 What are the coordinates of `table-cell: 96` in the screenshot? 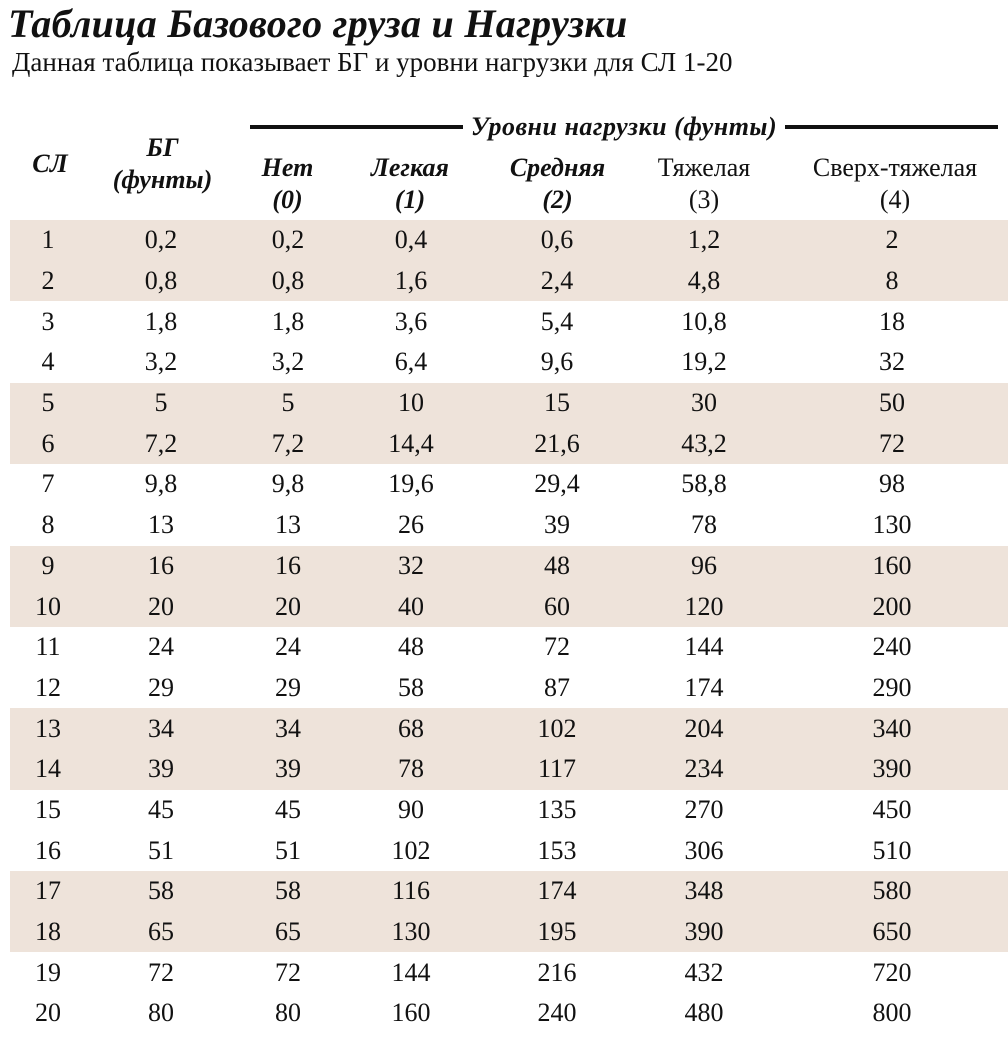 It's located at (704, 566).